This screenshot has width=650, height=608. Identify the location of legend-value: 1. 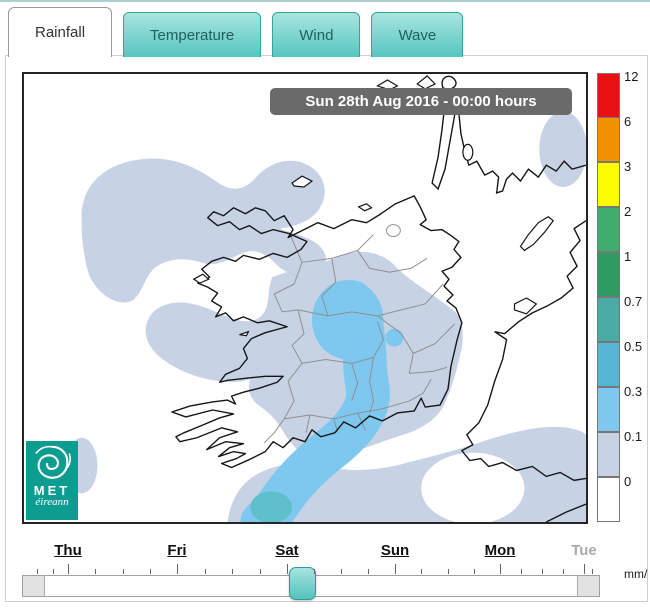
(628, 256).